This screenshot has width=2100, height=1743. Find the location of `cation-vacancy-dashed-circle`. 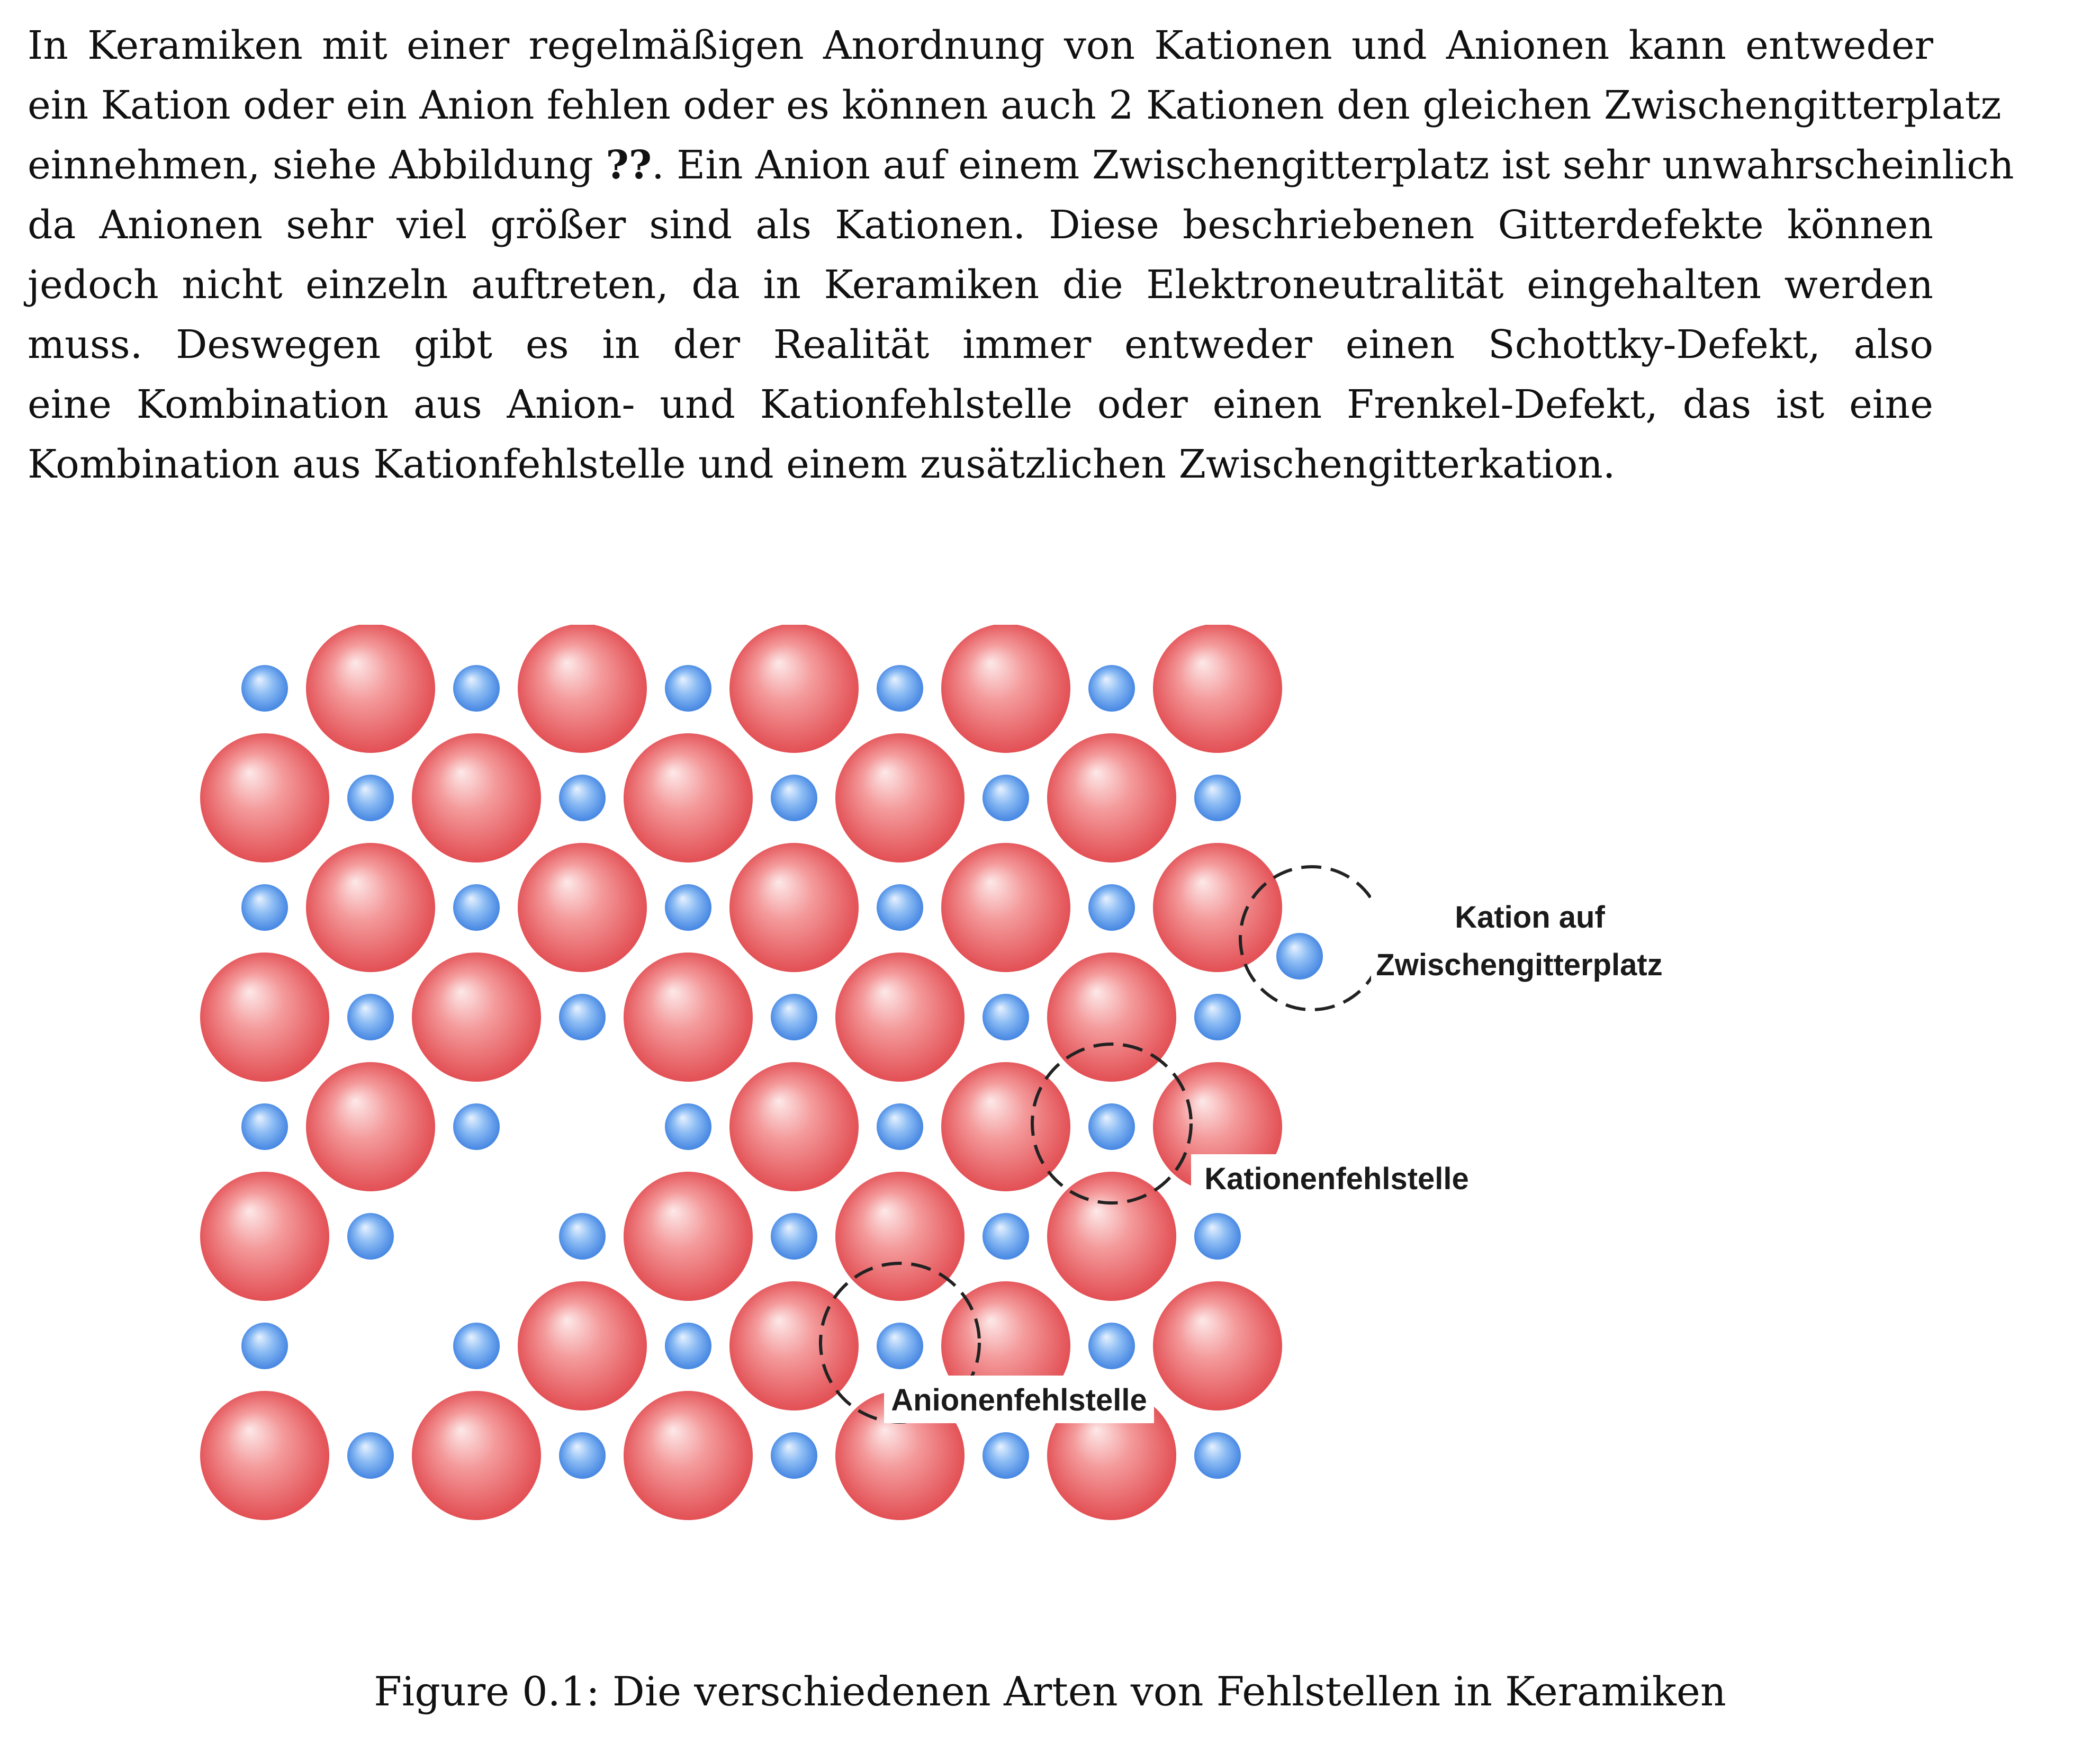

cation-vacancy-dashed-circle is located at coordinates (1112, 1124).